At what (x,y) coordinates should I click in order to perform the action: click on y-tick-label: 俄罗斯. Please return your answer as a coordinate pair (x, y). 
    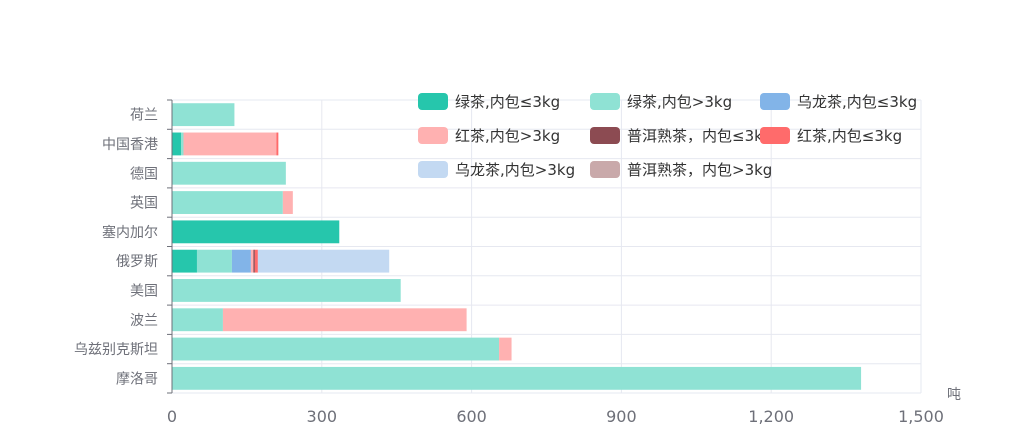
    Looking at the image, I should click on (137, 262).